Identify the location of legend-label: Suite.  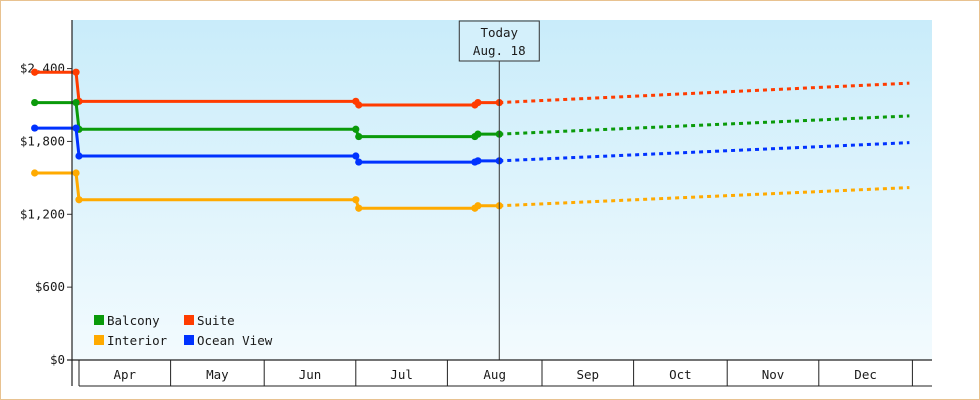
(216, 320).